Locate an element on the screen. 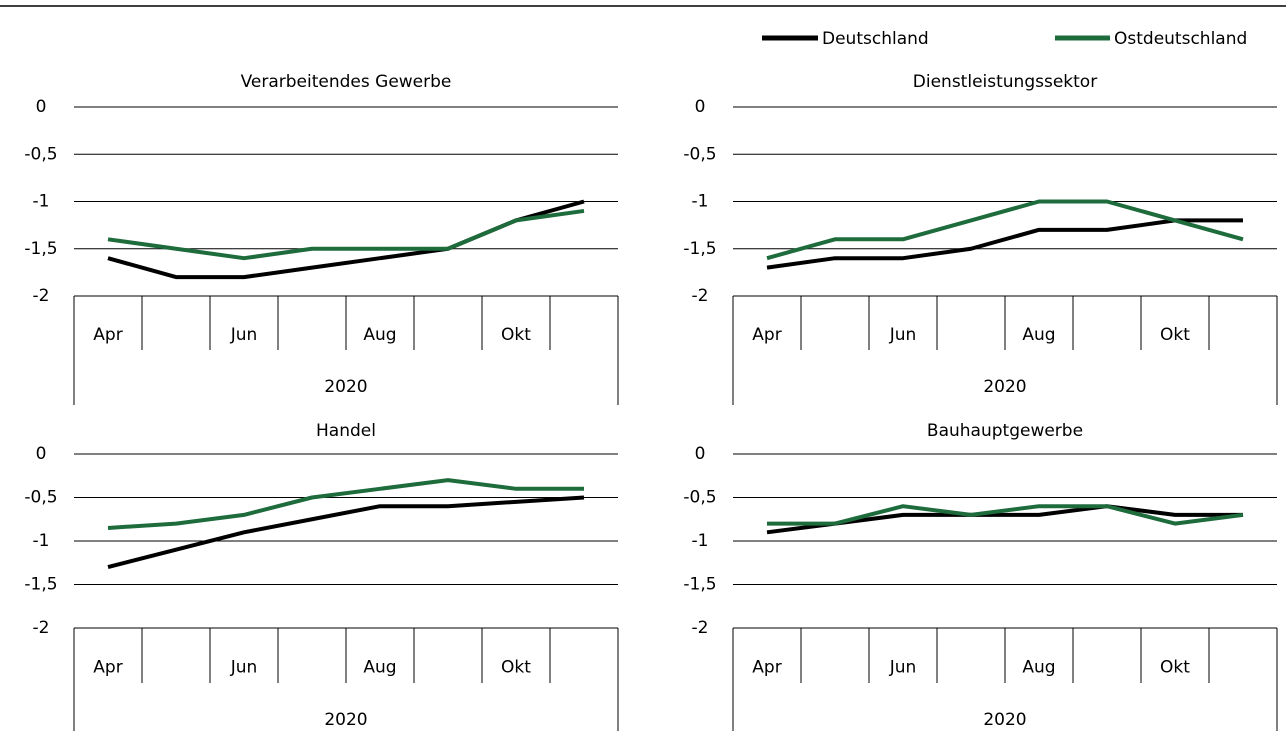  panel-title: Verarbeitendes Gewerbe is located at coordinates (346, 82).